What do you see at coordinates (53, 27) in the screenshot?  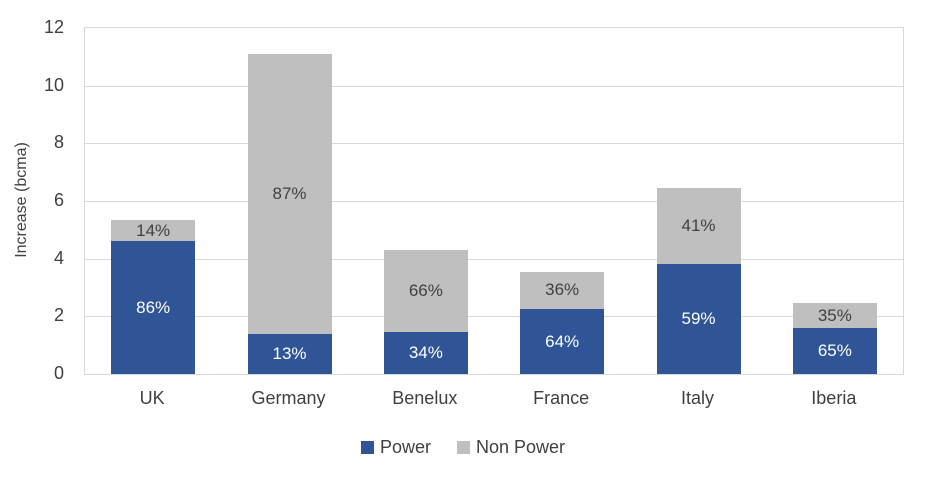 I see `y-tick-label: 12` at bounding box center [53, 27].